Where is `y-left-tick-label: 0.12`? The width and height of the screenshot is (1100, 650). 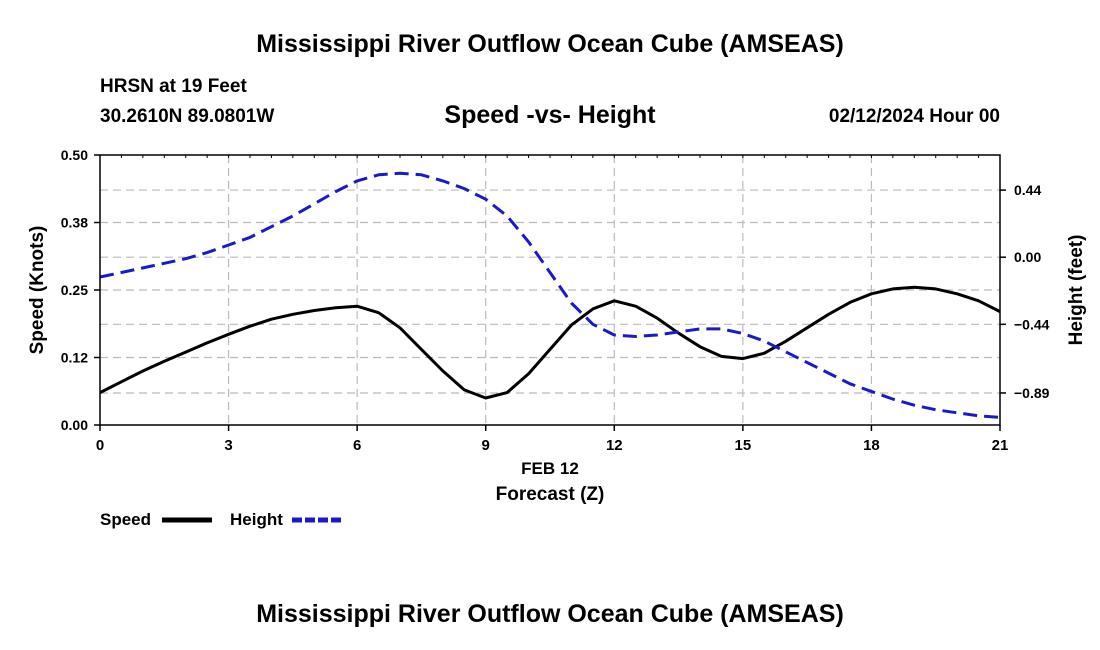
y-left-tick-label: 0.12 is located at coordinates (74, 358).